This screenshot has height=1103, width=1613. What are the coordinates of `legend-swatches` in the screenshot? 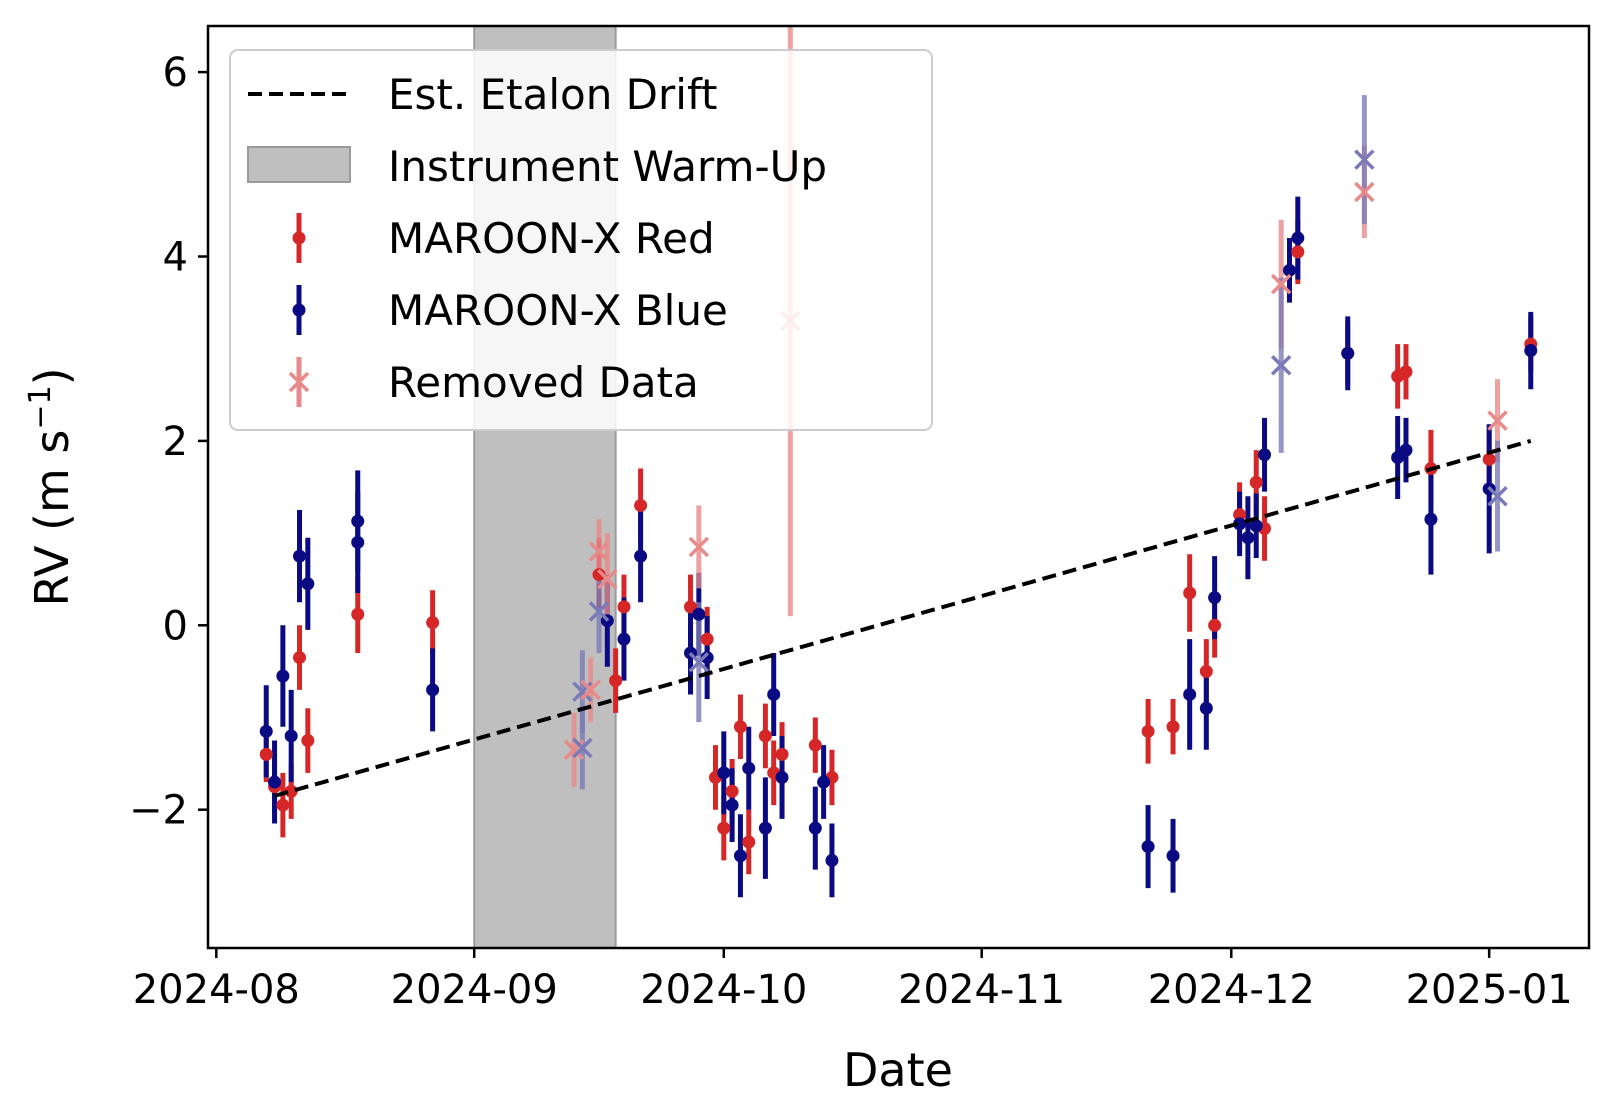 It's located at (299, 249).